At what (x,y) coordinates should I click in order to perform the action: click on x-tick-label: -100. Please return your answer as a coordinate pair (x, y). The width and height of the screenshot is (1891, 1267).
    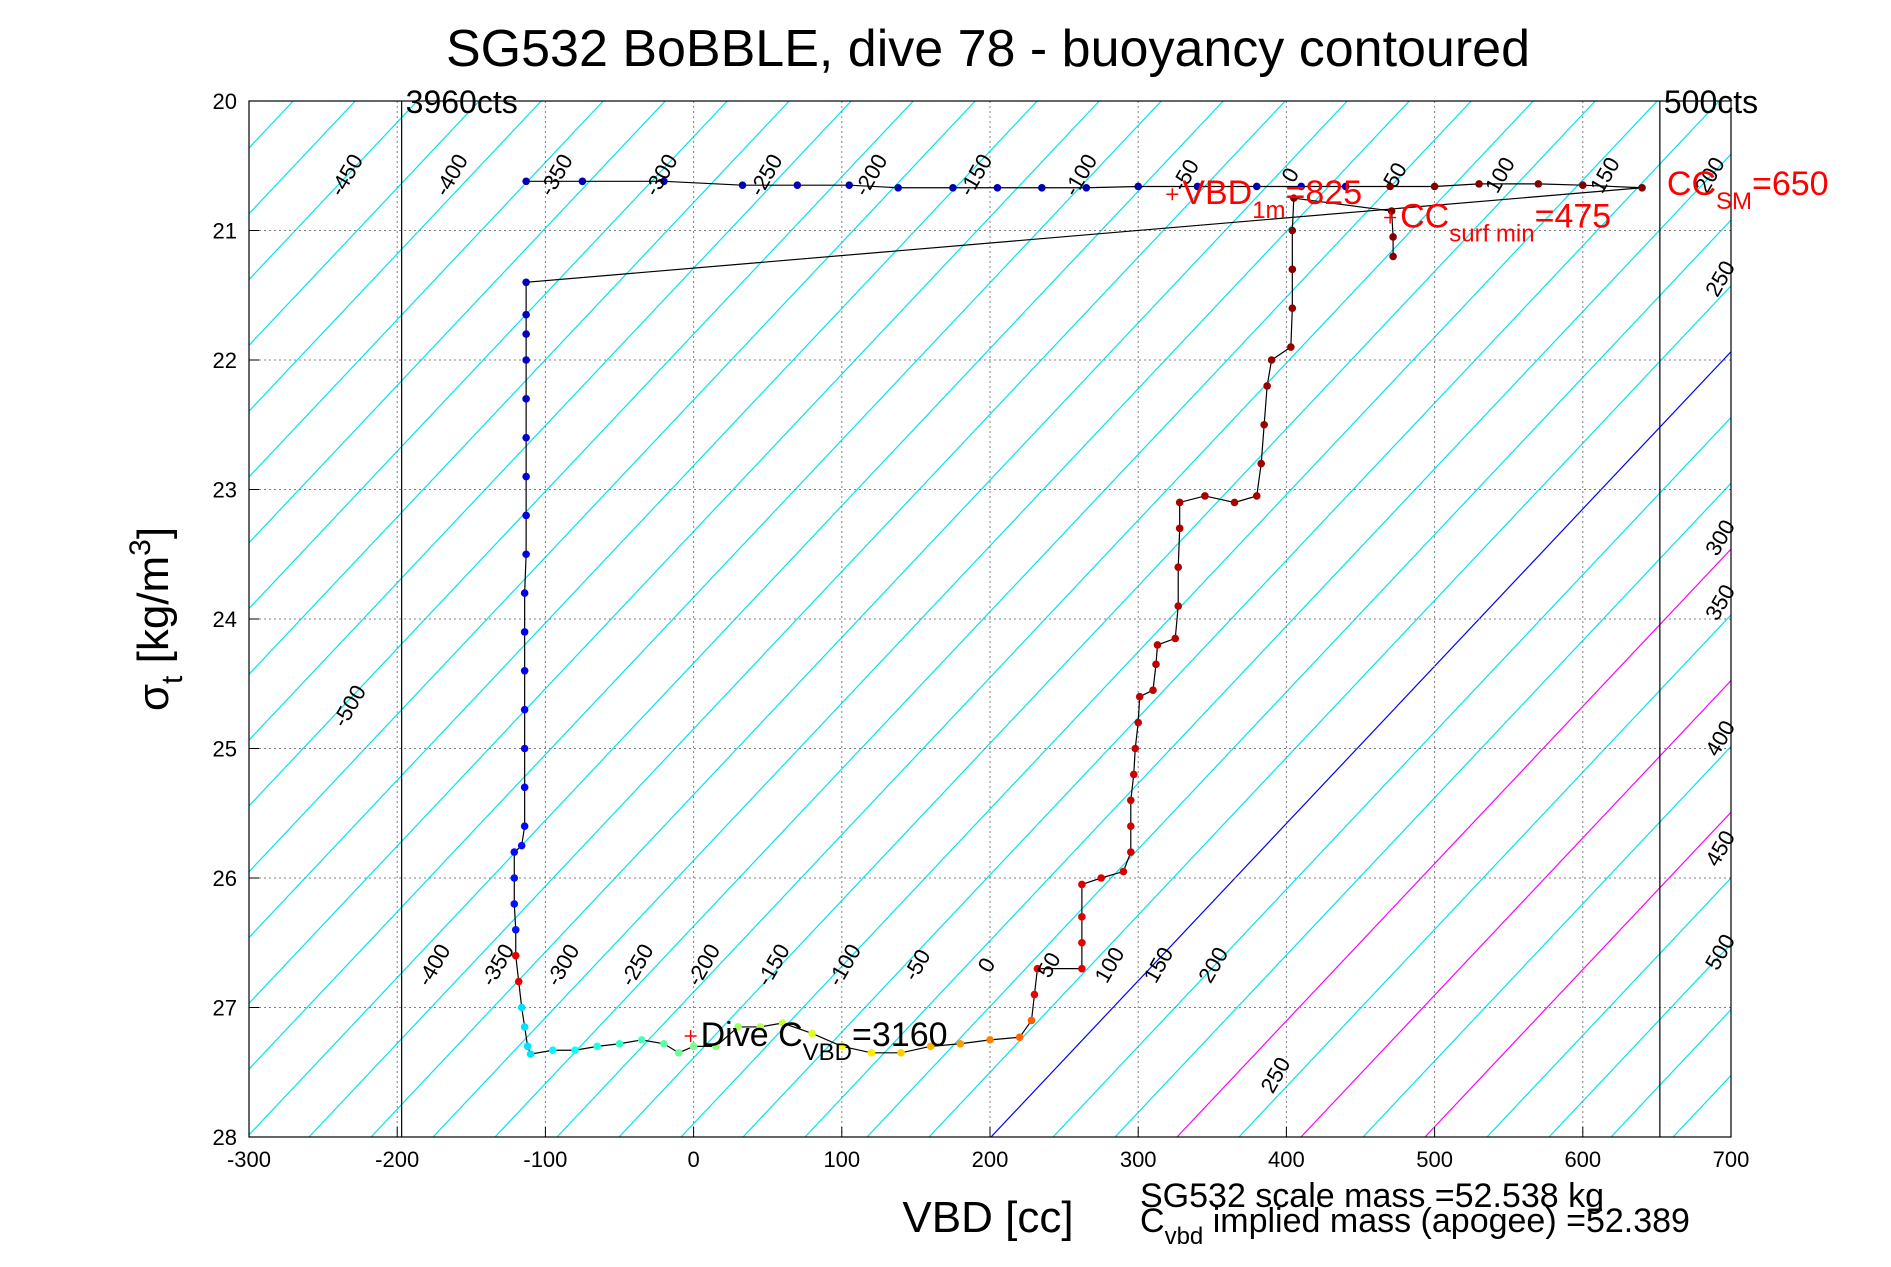
    Looking at the image, I should click on (545, 1159).